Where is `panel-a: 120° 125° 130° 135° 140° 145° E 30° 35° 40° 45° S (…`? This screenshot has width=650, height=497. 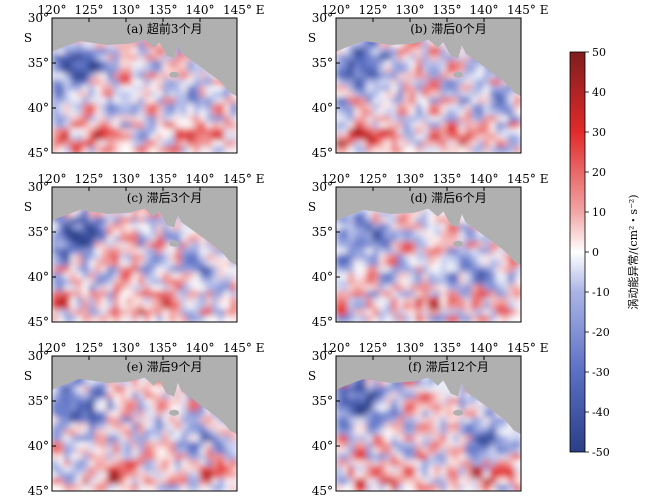
panel-a: 120° 125° 130° 135° 140° 145° E 30° 35° 40° 45° S (… is located at coordinates (144, 81).